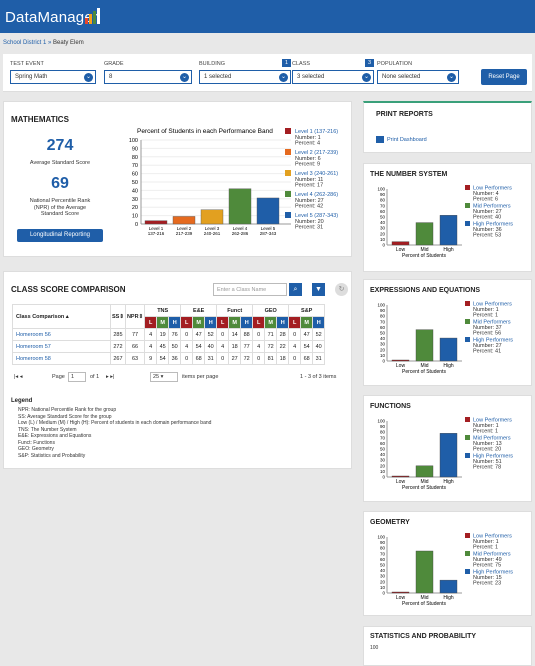 The height and width of the screenshot is (666, 535). What do you see at coordinates (487, 236) in the screenshot?
I see `legend-detail: Percent: 53` at bounding box center [487, 236].